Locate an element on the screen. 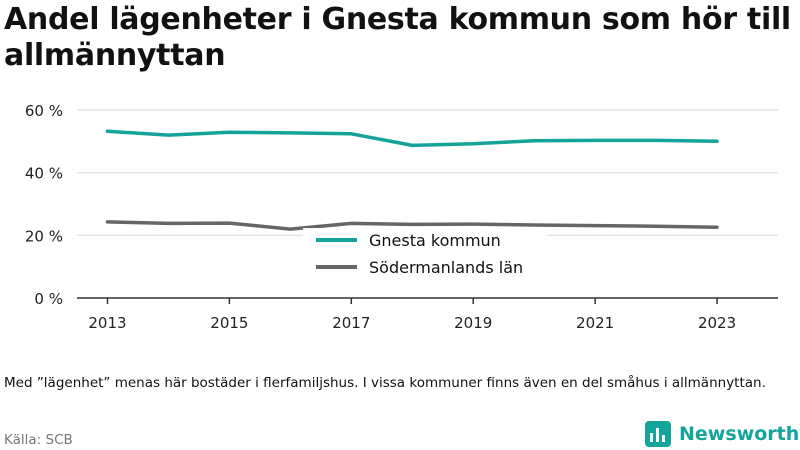 The height and width of the screenshot is (450, 800). x-tick-label: 2017 is located at coordinates (351, 323).